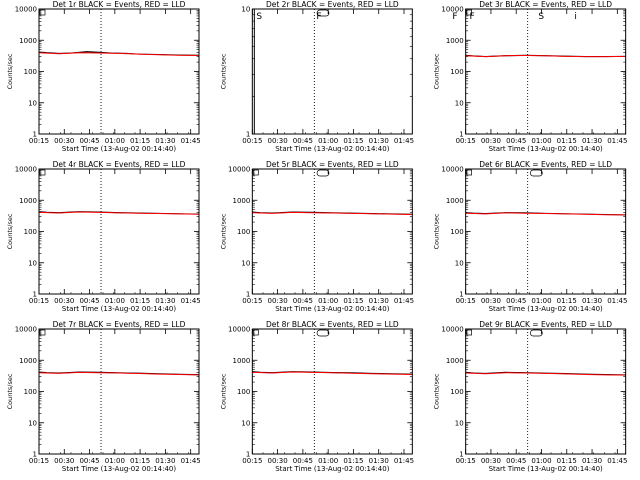 This screenshot has width=640, height=480. Describe the element at coordinates (119, 324) in the screenshot. I see `panel-title: Det 7r BLACK = Events, RED = LLD` at that location.